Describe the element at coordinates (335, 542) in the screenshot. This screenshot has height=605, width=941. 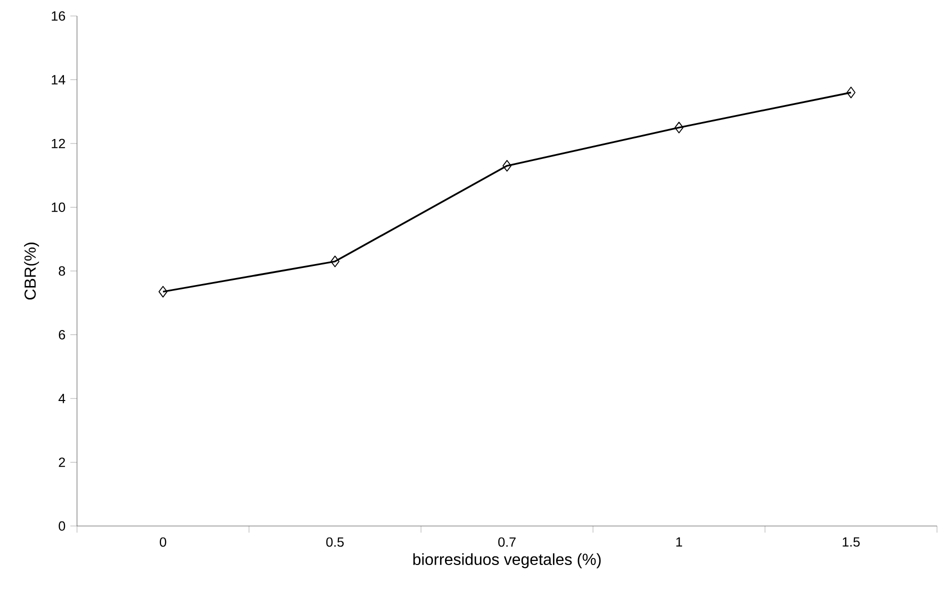
I see `x-tick-label: 0.5` at that location.